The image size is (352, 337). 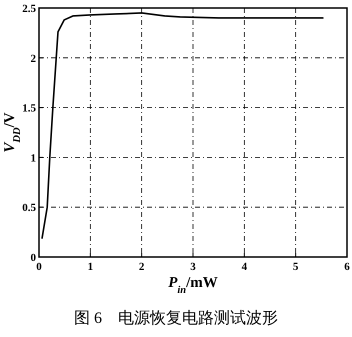 I want to click on x-tick-label: 5, so click(x=295, y=267).